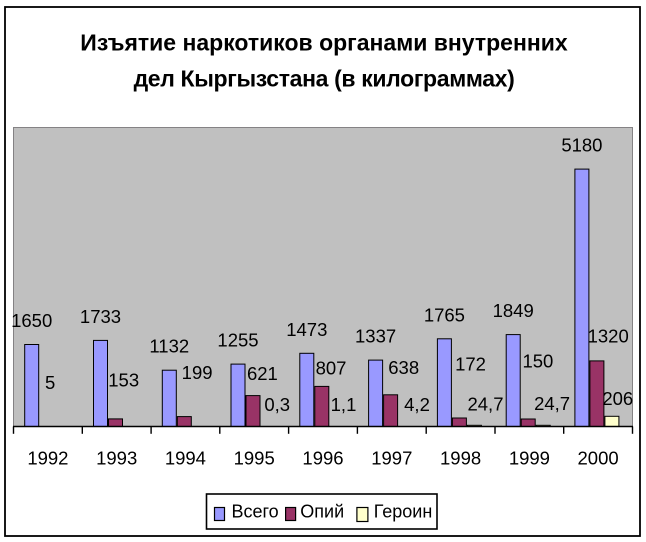 This screenshot has width=646, height=542. I want to click on svg-text: 1650, so click(31, 320).